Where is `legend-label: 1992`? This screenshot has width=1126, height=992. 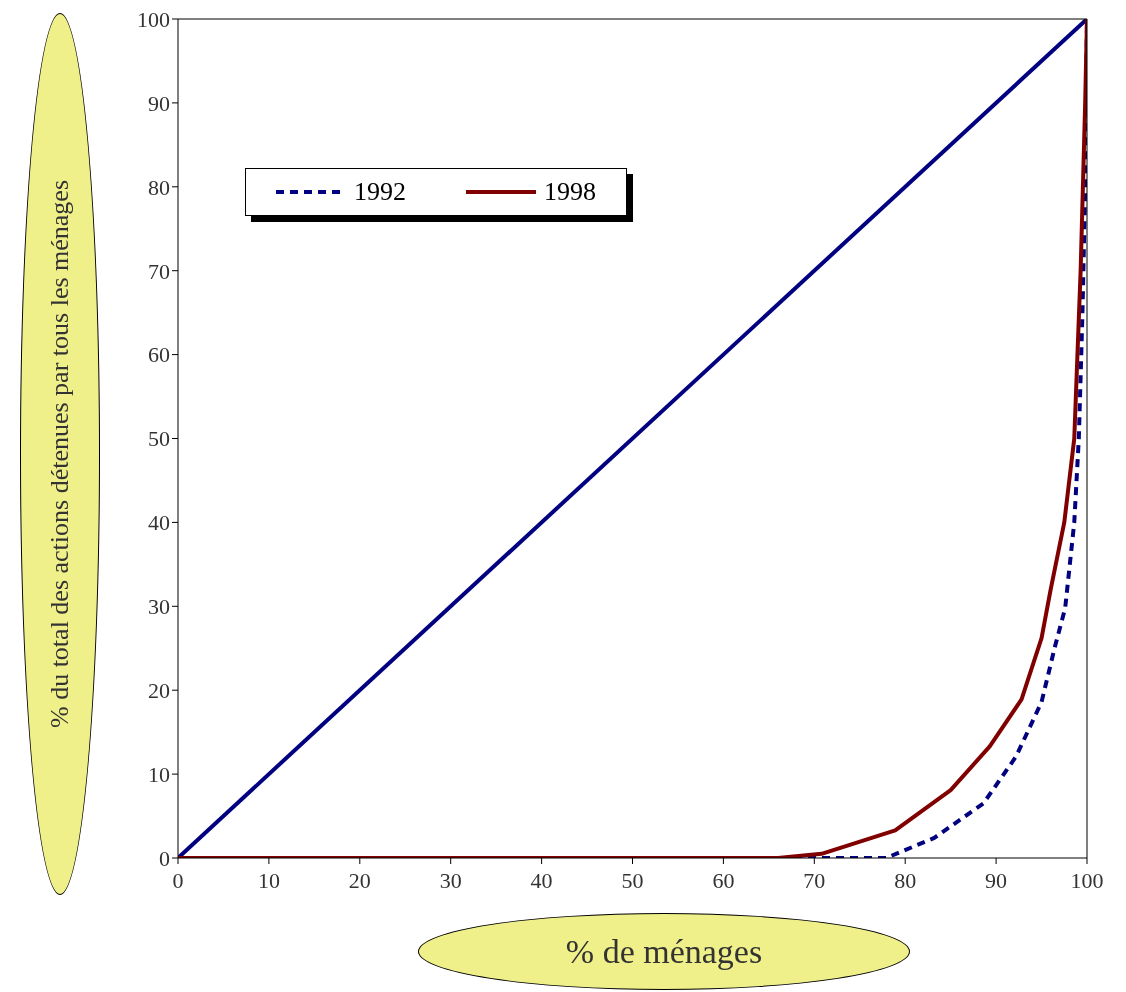 legend-label: 1992 is located at coordinates (380, 192).